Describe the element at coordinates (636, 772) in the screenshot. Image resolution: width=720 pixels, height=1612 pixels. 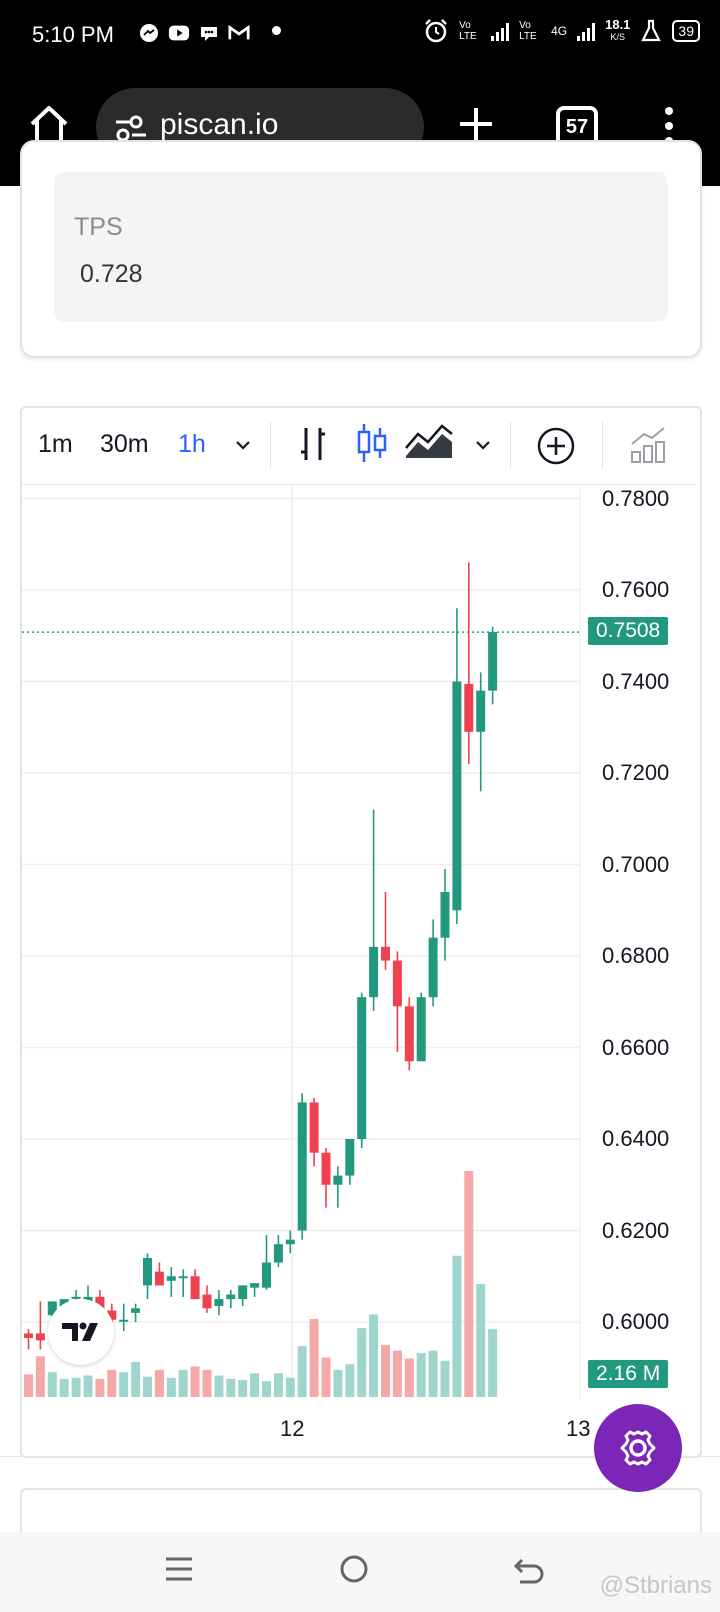
I see `price-axis-label: 0.7200` at that location.